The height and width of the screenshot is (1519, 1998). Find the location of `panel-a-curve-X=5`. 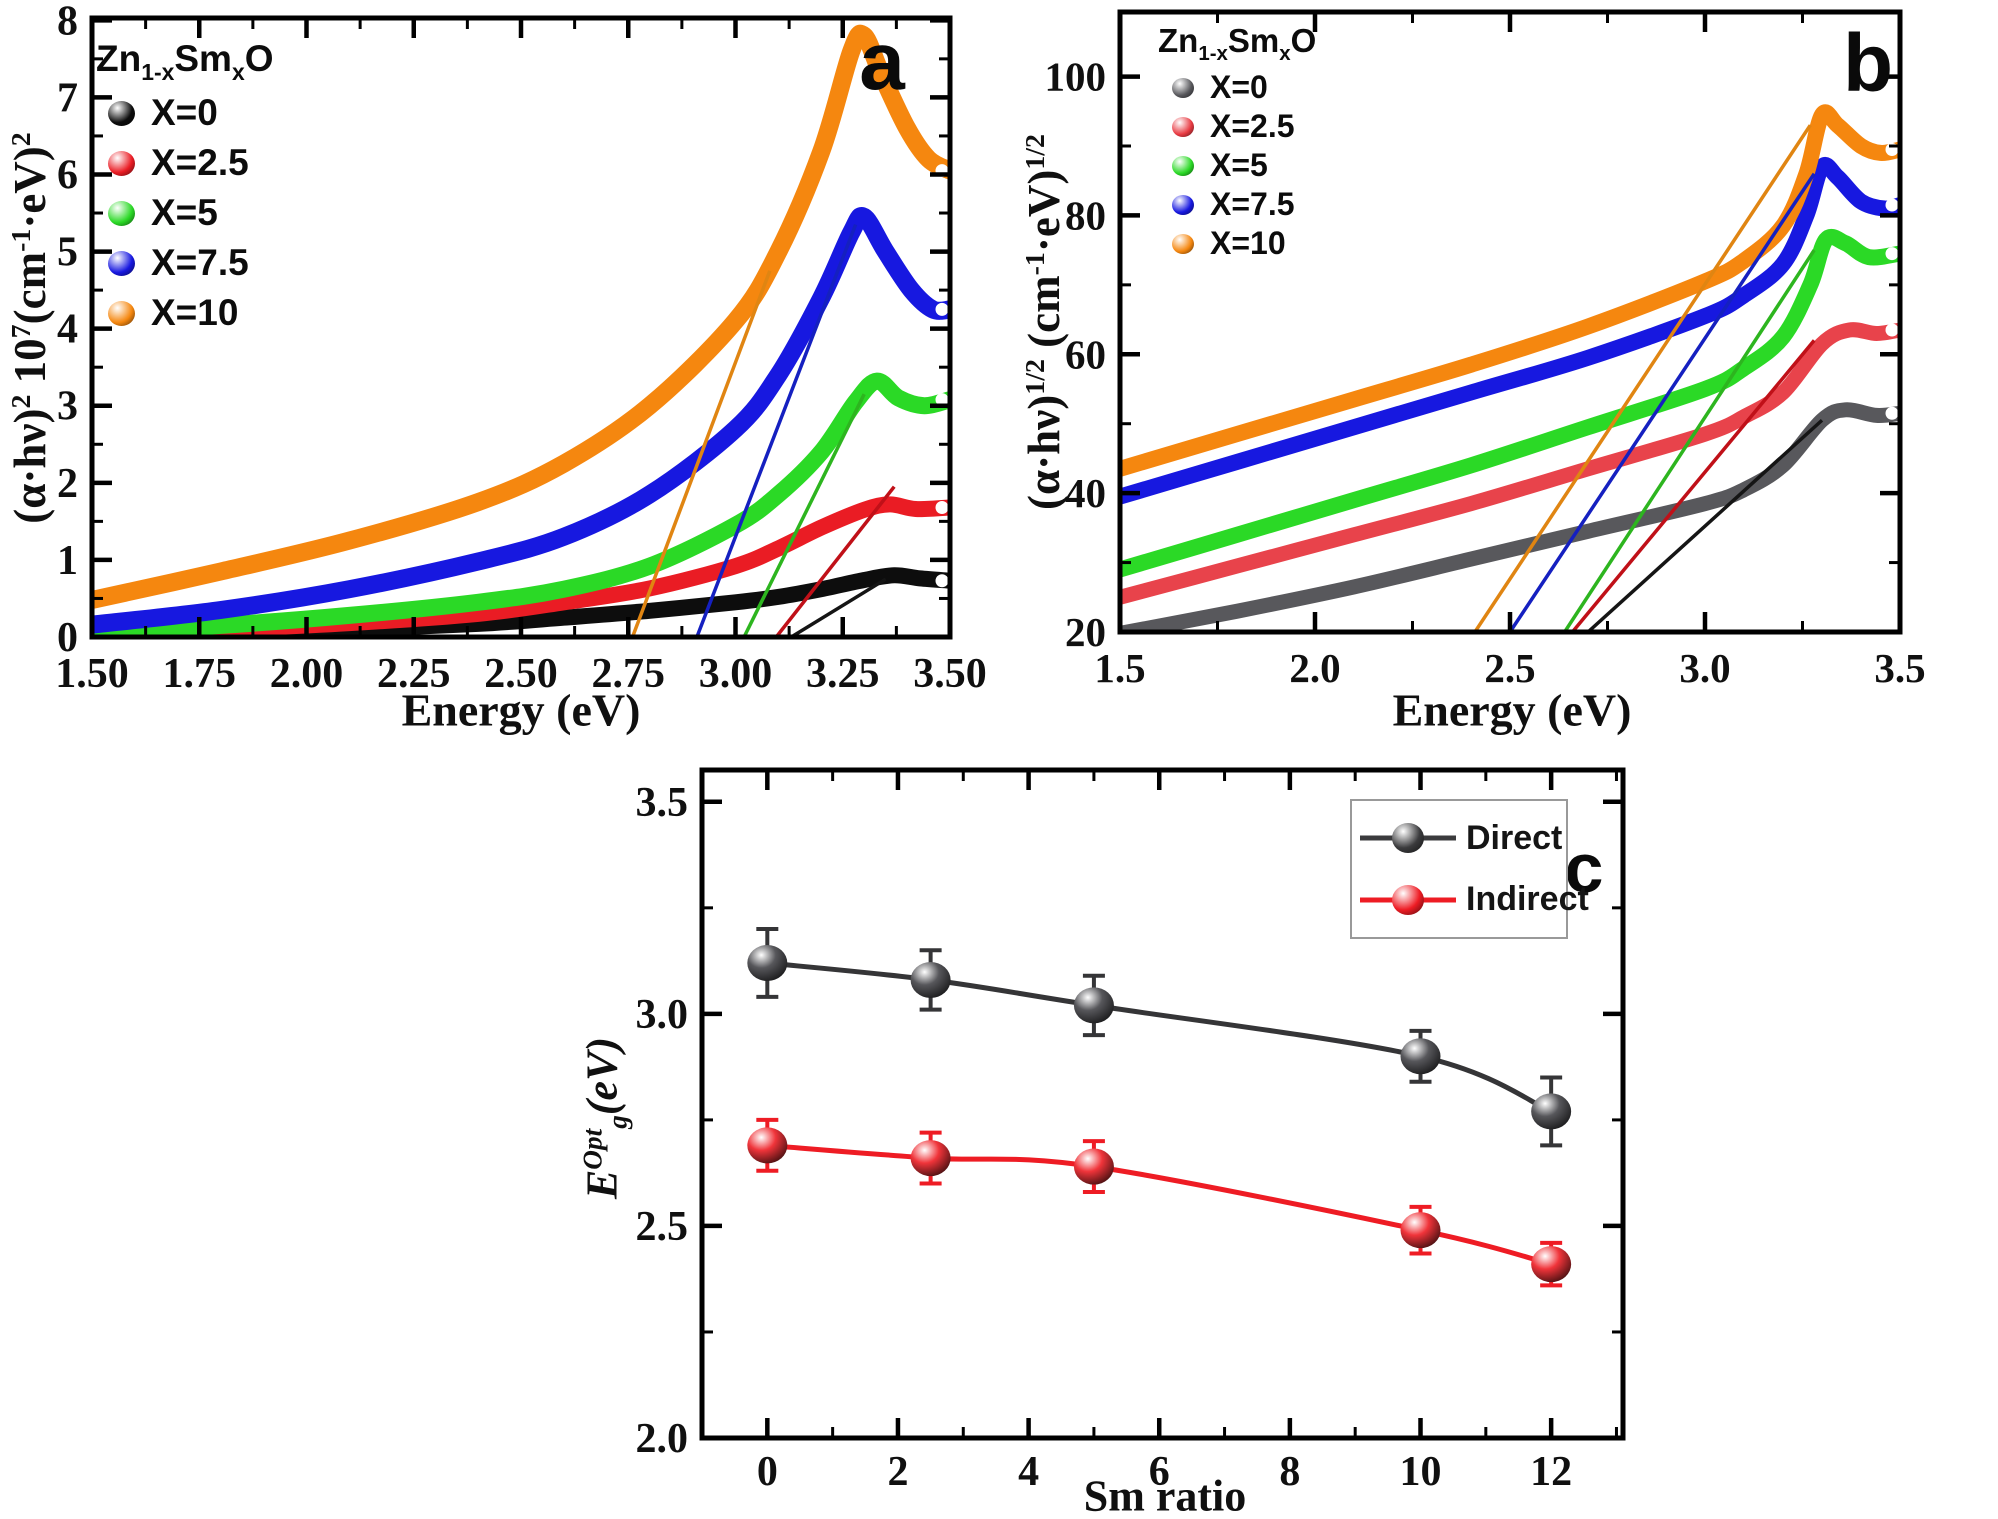

panel-a-curve-X=5 is located at coordinates (521, 504).